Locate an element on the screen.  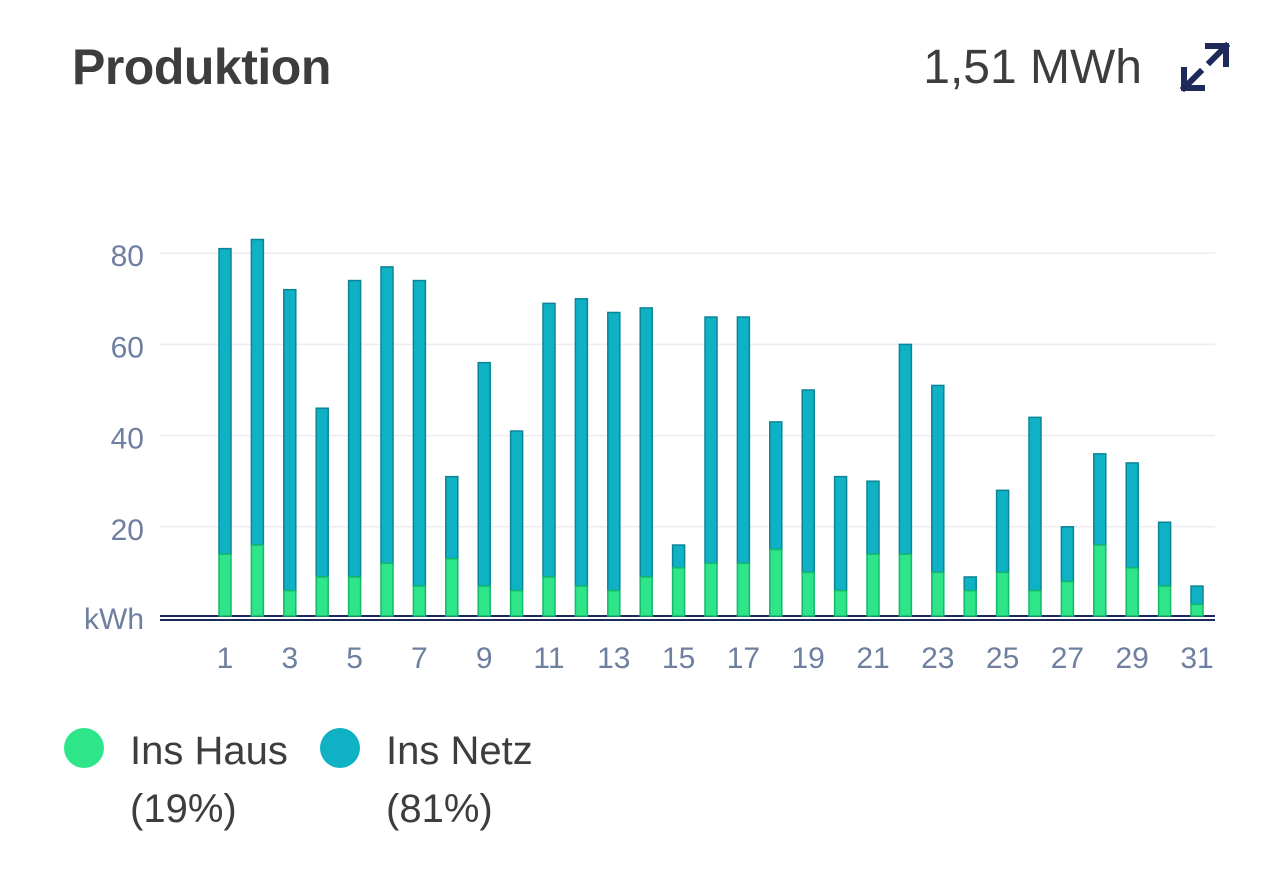
y-tick-label: 40 is located at coordinates (127, 439).